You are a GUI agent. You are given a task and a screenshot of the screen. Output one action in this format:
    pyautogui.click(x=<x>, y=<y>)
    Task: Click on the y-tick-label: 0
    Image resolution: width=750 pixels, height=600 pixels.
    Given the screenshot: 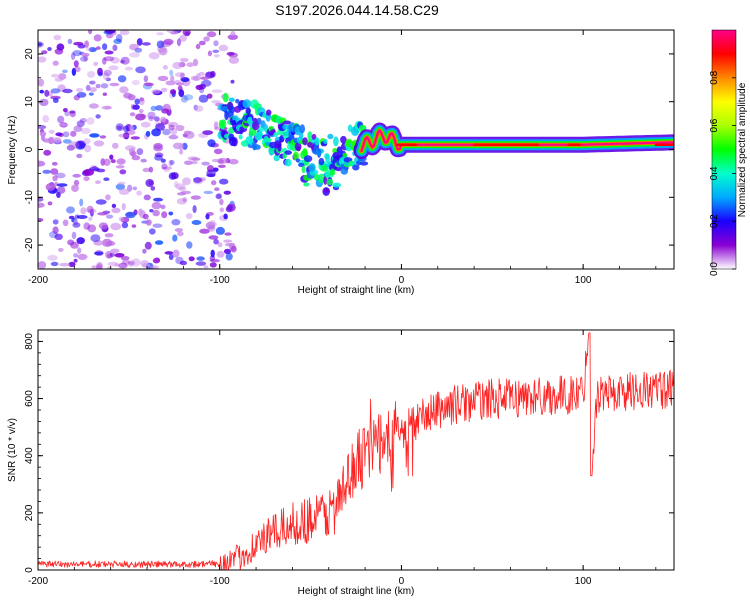 What is the action you would take?
    pyautogui.click(x=29, y=149)
    